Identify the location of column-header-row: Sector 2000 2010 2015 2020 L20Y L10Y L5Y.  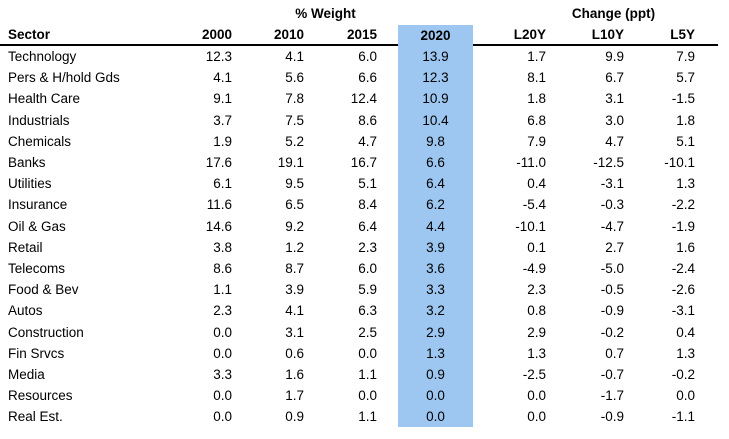
(359, 35).